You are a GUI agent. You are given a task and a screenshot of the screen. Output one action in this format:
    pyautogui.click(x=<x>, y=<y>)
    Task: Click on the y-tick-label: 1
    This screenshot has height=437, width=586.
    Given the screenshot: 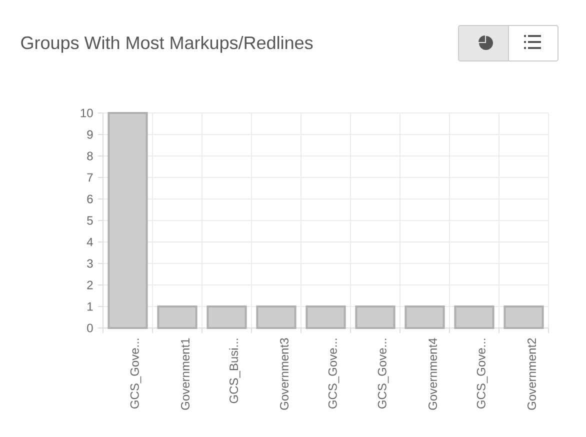 What is the action you would take?
    pyautogui.click(x=90, y=306)
    